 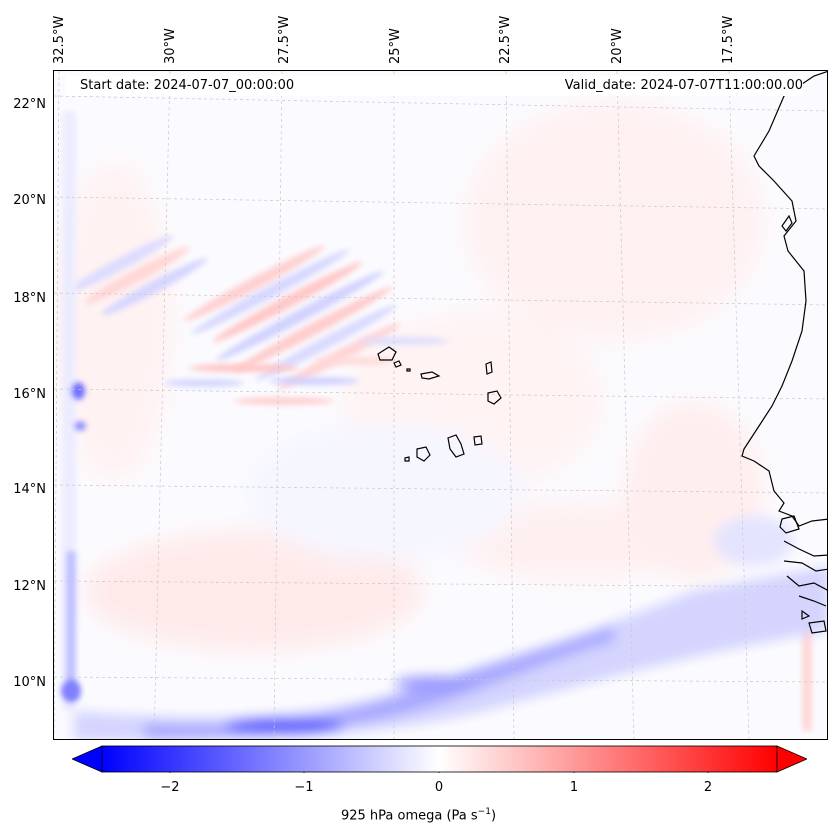 I want to click on colorbar-label-close: ), so click(x=493, y=816).